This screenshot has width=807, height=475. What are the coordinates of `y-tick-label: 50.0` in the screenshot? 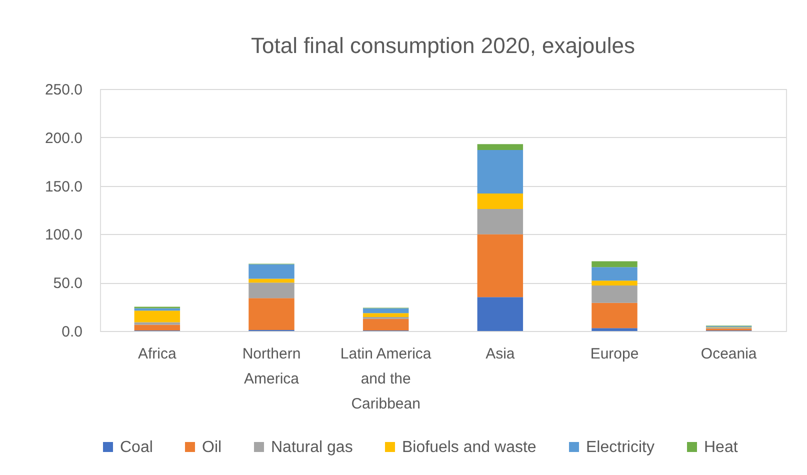 It's located at (67, 283).